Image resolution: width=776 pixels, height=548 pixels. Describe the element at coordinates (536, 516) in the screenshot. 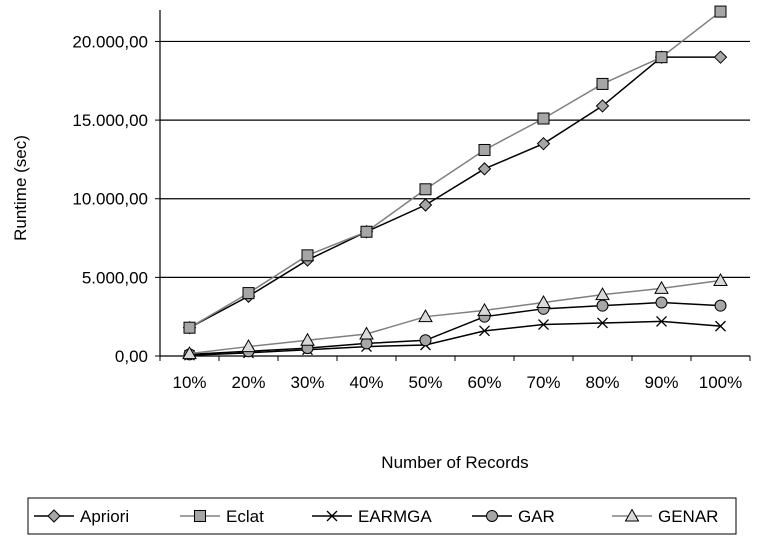

I see `legend-label: GAR` at that location.